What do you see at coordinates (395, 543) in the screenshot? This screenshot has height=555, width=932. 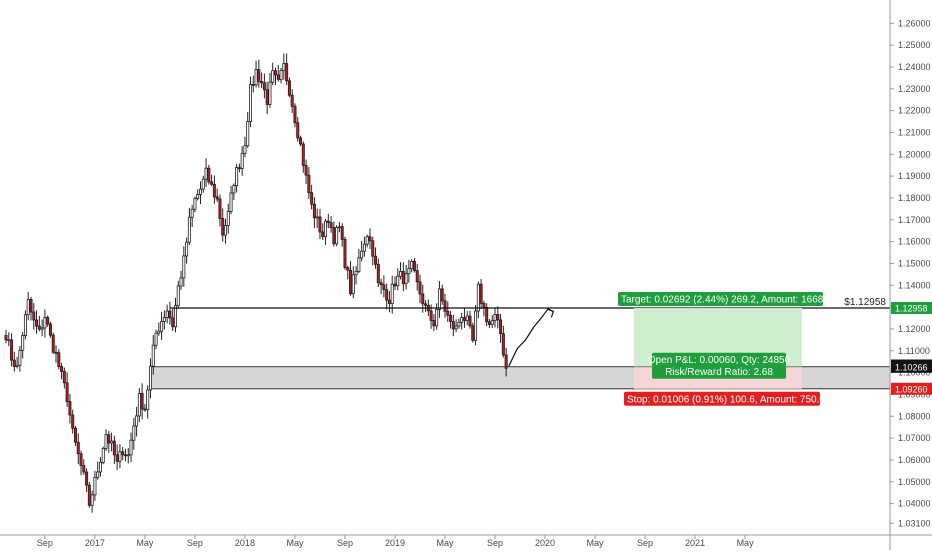 I see `x-tick-label: 2019` at bounding box center [395, 543].